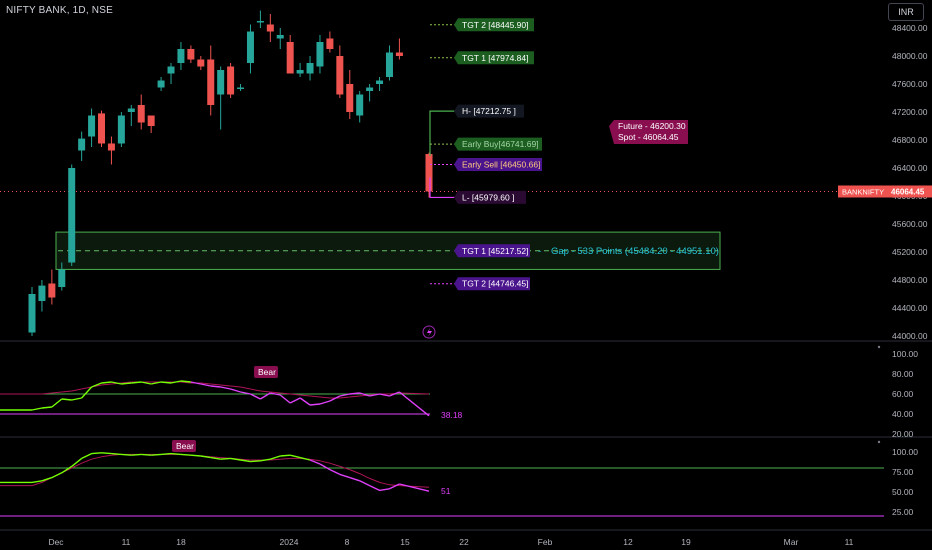  I want to click on price-axis-label: 44800.00, so click(910, 280).